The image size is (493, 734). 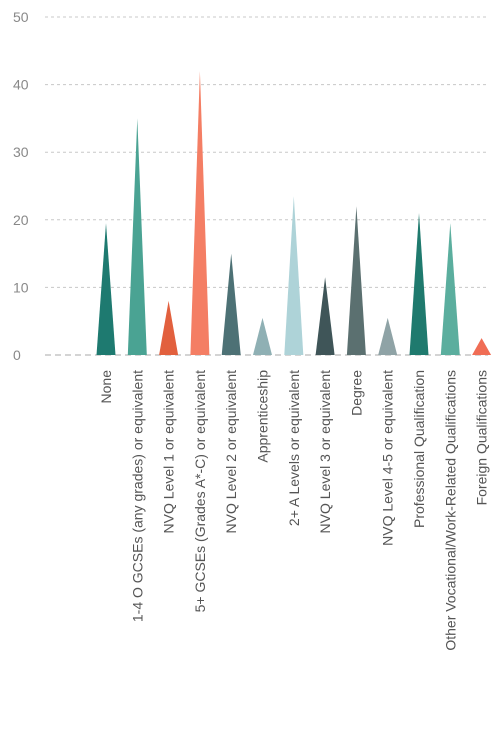 What do you see at coordinates (106, 387) in the screenshot?
I see `x-tick-label: None` at bounding box center [106, 387].